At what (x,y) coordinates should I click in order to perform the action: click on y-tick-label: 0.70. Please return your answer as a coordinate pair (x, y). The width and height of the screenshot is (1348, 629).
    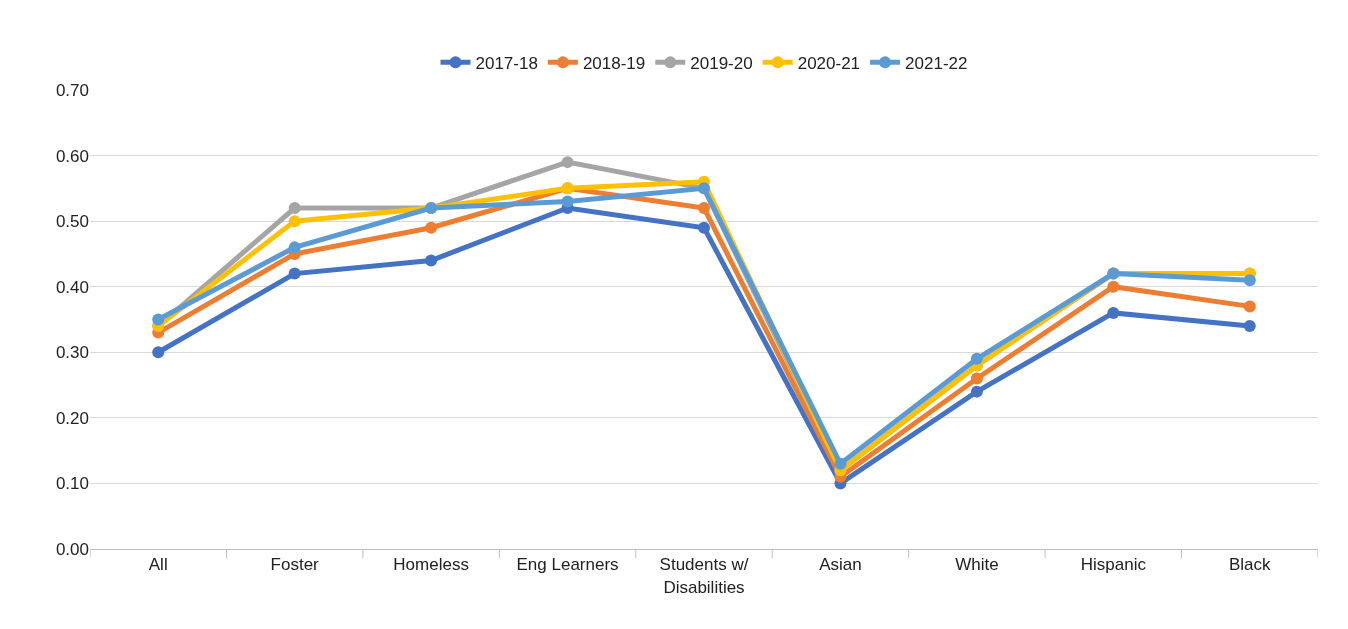
    Looking at the image, I should click on (72, 90).